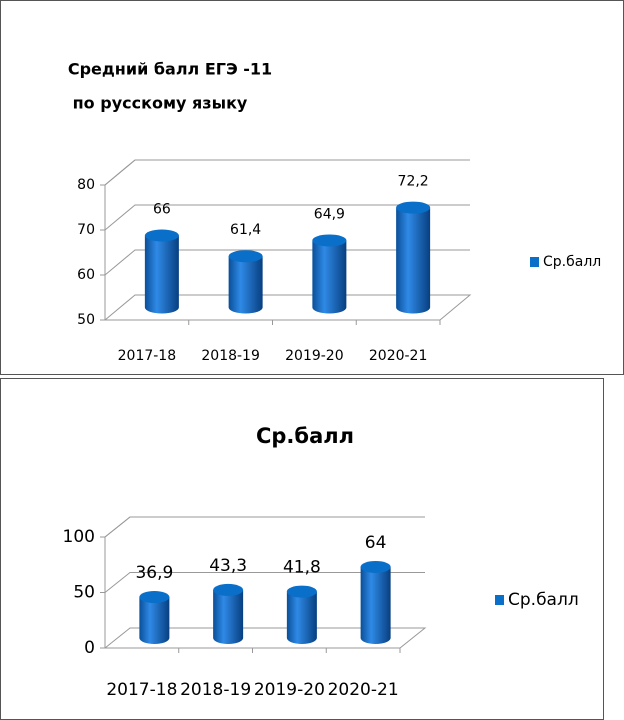 The image size is (624, 720). Describe the element at coordinates (86, 185) in the screenshot. I see `y-tick-label: 80` at that location.